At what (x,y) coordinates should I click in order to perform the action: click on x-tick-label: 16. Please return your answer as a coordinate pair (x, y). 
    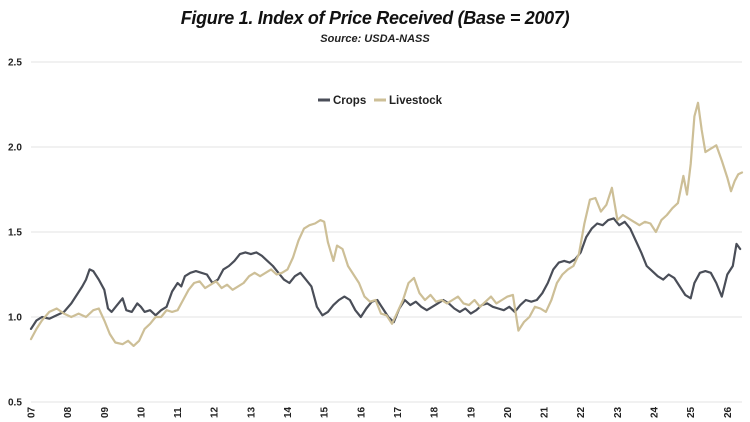
    Looking at the image, I should click on (361, 412).